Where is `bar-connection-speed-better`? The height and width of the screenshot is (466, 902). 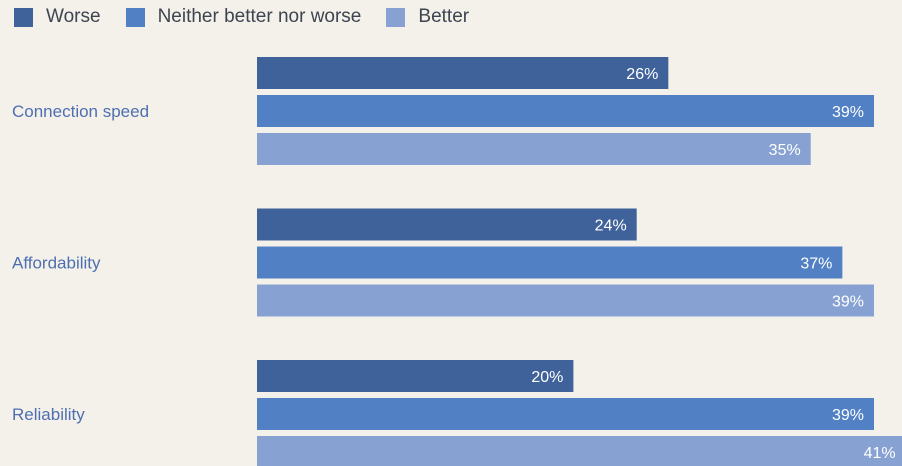 bar-connection-speed-better is located at coordinates (534, 149).